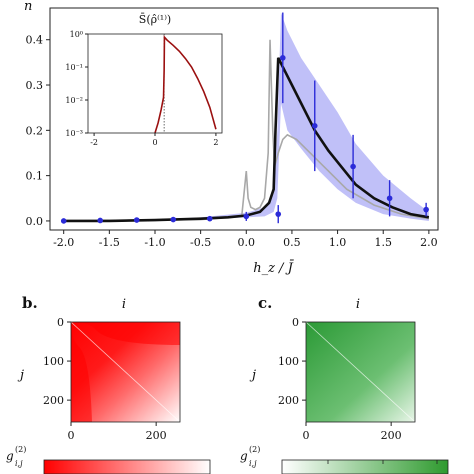  What do you see at coordinates (252, 375) in the screenshot?
I see `panel-c-ylabel: j` at bounding box center [252, 375].